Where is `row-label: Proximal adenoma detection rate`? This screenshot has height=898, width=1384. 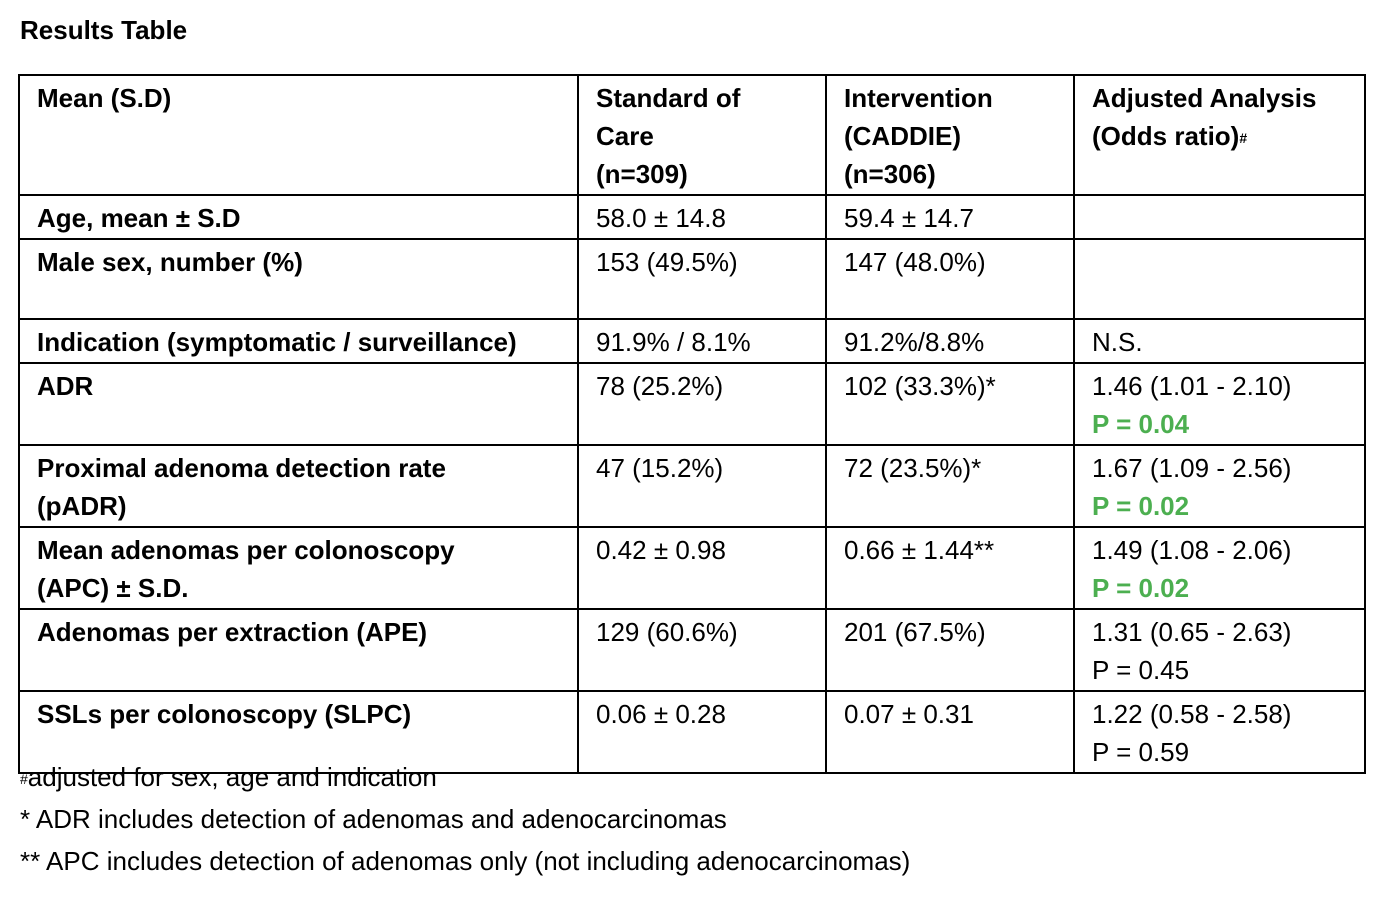 row-label: Proximal adenoma detection rate is located at coordinates (241, 468).